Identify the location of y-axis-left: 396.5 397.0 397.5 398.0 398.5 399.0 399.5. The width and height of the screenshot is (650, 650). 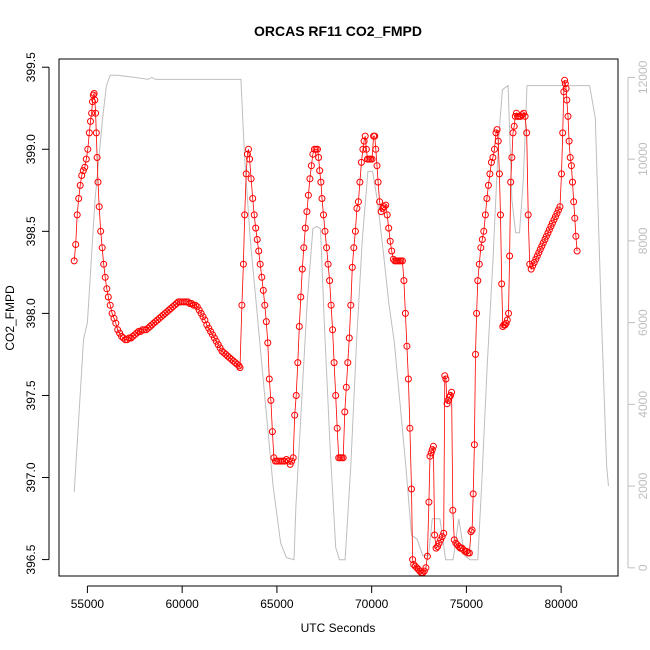
(37, 313).